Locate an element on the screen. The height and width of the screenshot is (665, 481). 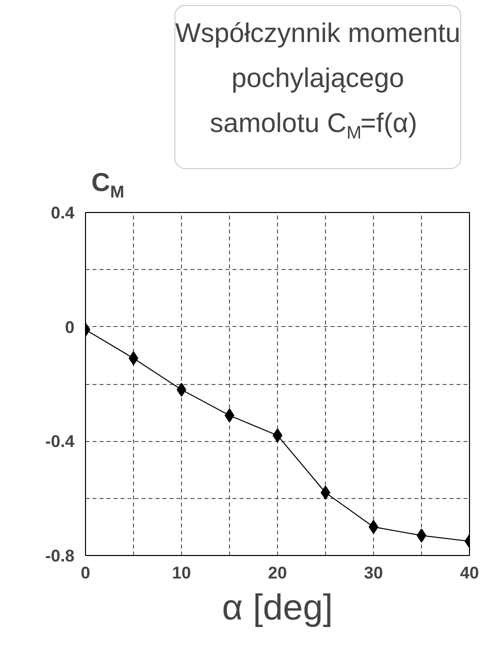
y-tick-label: 0 is located at coordinates (70, 327).